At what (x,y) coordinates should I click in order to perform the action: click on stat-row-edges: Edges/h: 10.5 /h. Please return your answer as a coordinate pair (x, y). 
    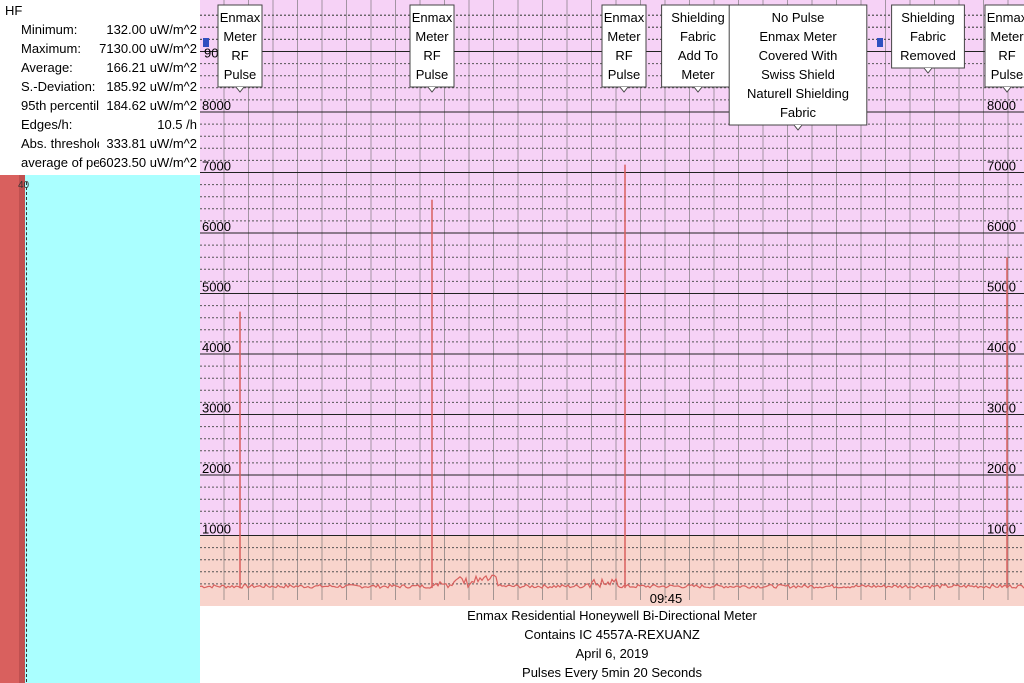
    Looking at the image, I should click on (109, 126).